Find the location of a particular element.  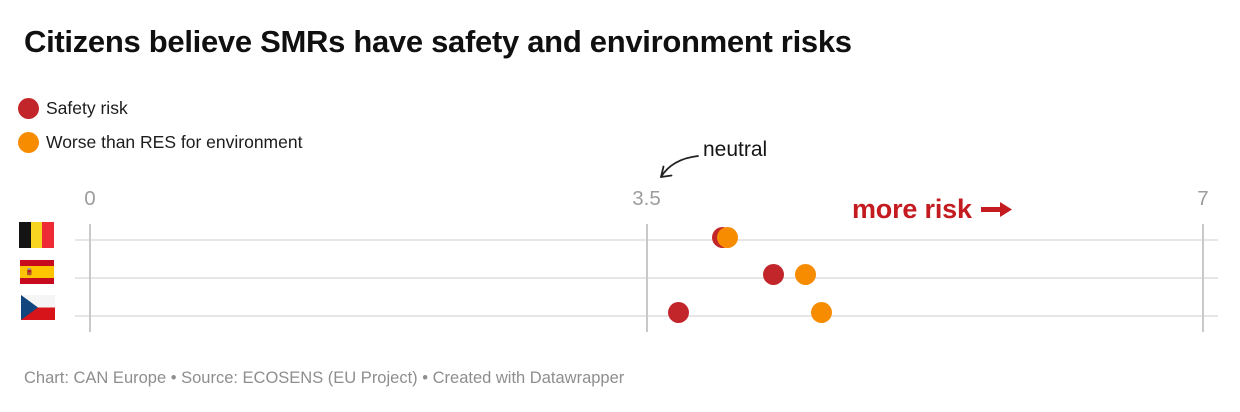

orange-dot-icon is located at coordinates (28, 142).